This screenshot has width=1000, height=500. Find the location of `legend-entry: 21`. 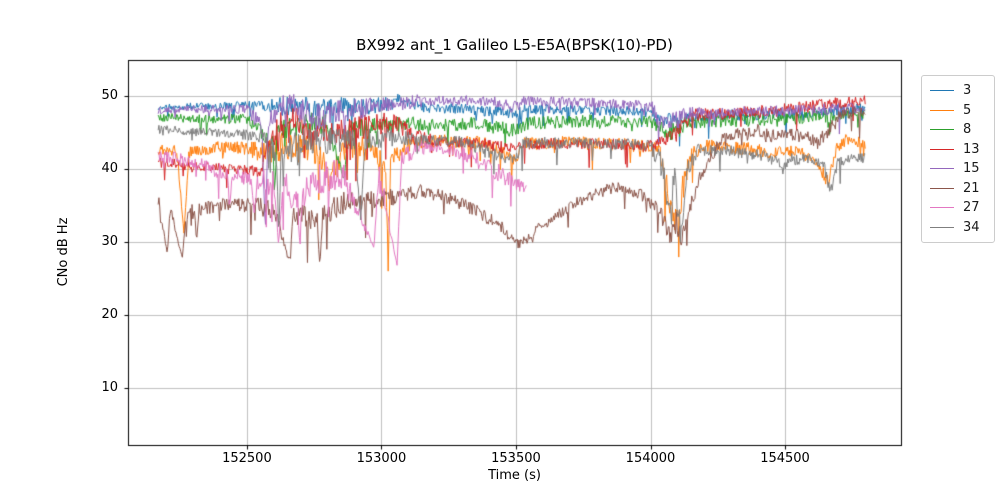

legend-entry: 21 is located at coordinates (958, 189).